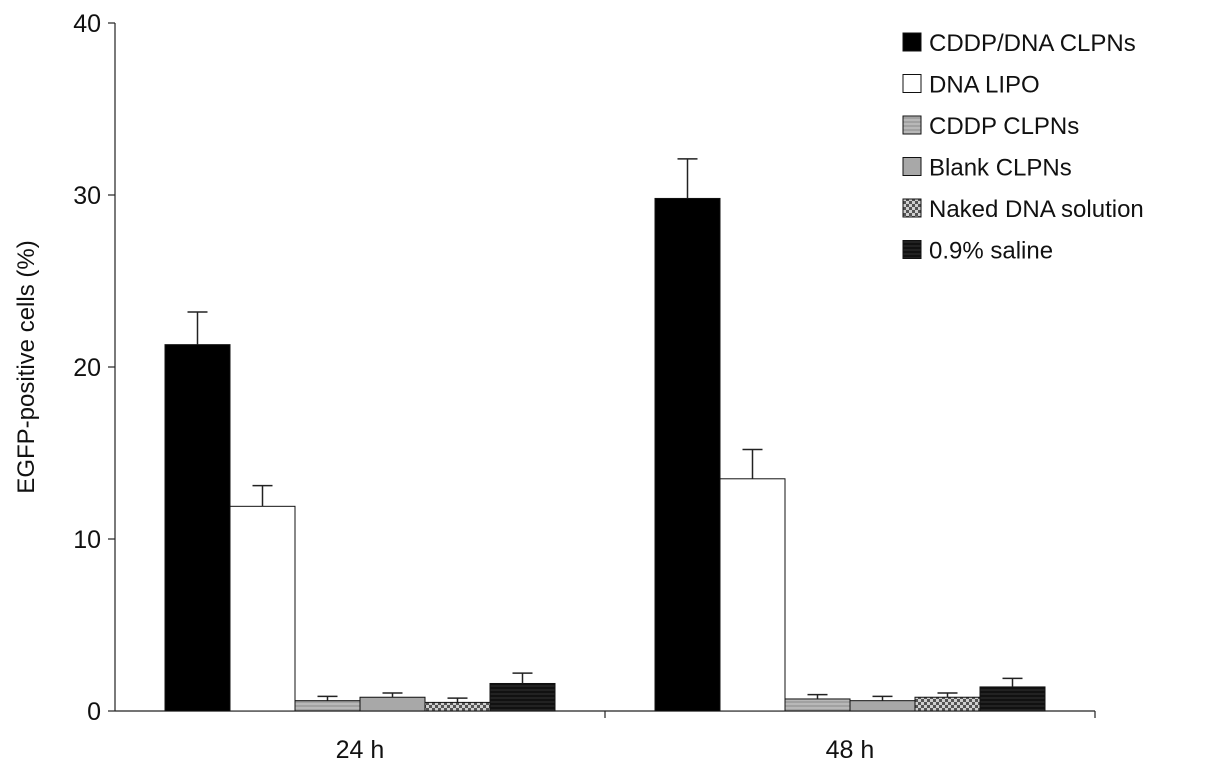 The width and height of the screenshot is (1205, 776). Describe the element at coordinates (87, 196) in the screenshot. I see `y-tick-label: 30` at that location.